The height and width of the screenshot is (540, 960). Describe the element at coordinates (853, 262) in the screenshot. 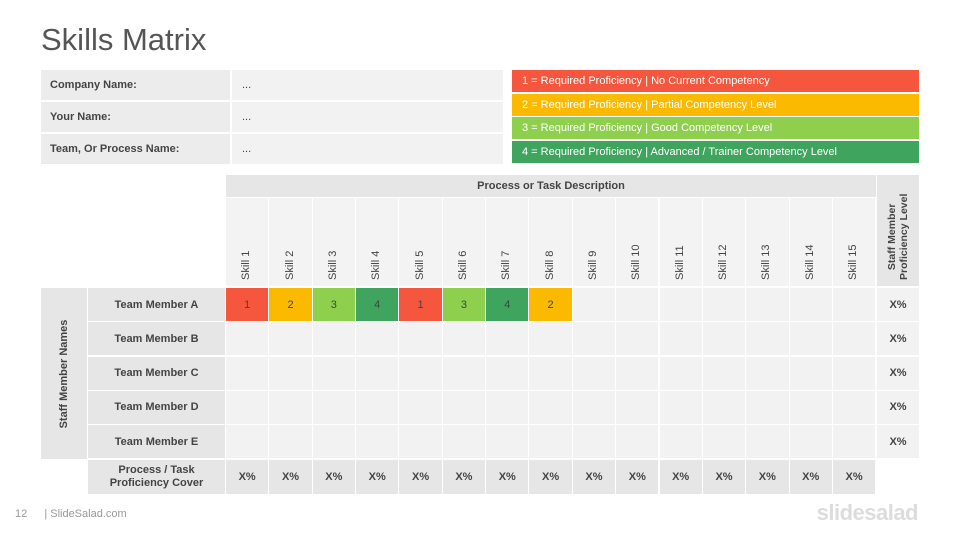

I see `skill-header-label: Skill 15` at that location.